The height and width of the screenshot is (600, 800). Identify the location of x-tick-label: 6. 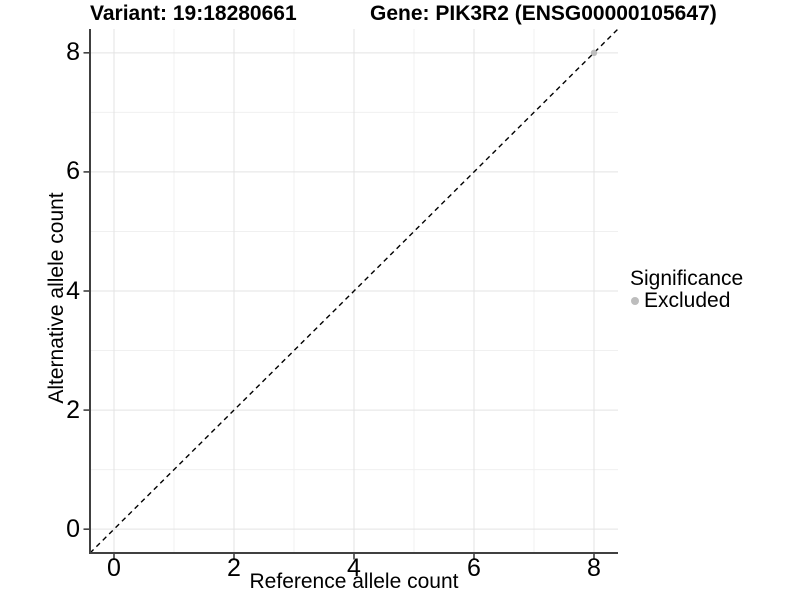
(474, 568).